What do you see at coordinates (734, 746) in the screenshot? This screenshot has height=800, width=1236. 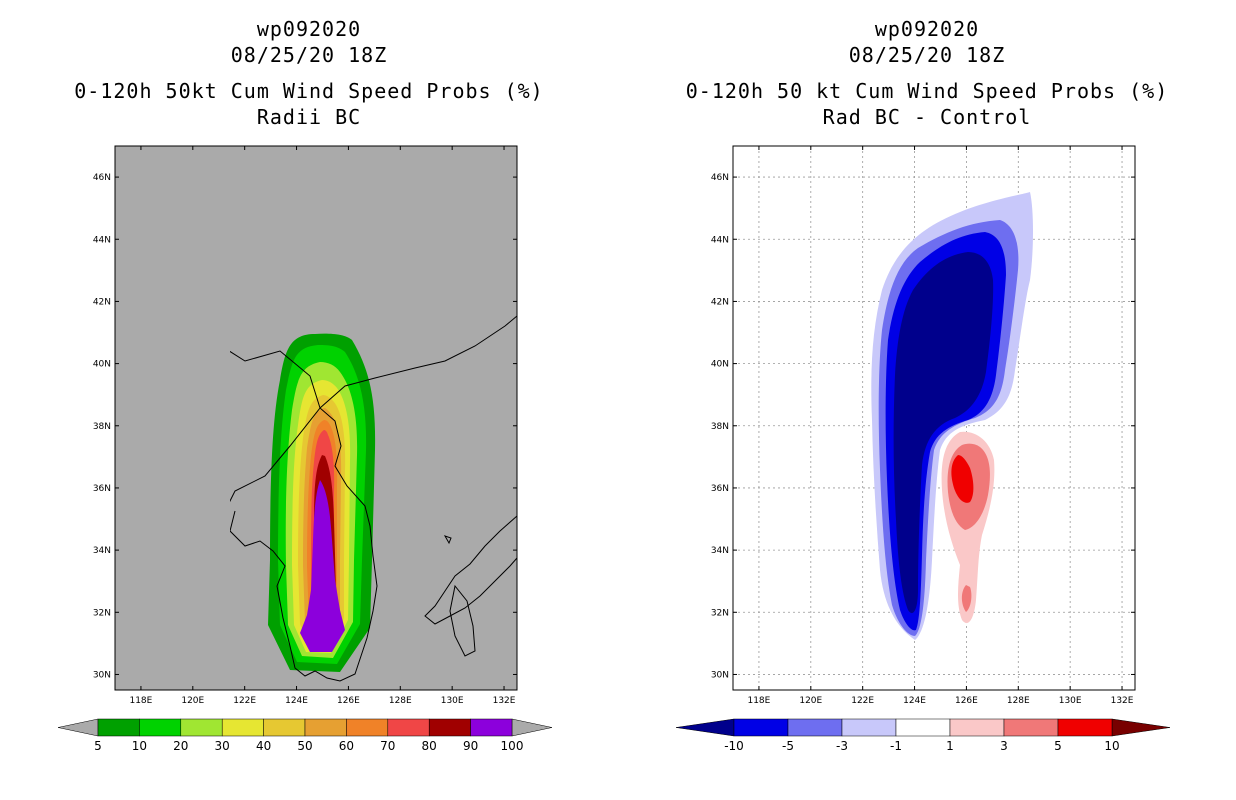 I see `colorbar-label: -10` at bounding box center [734, 746].